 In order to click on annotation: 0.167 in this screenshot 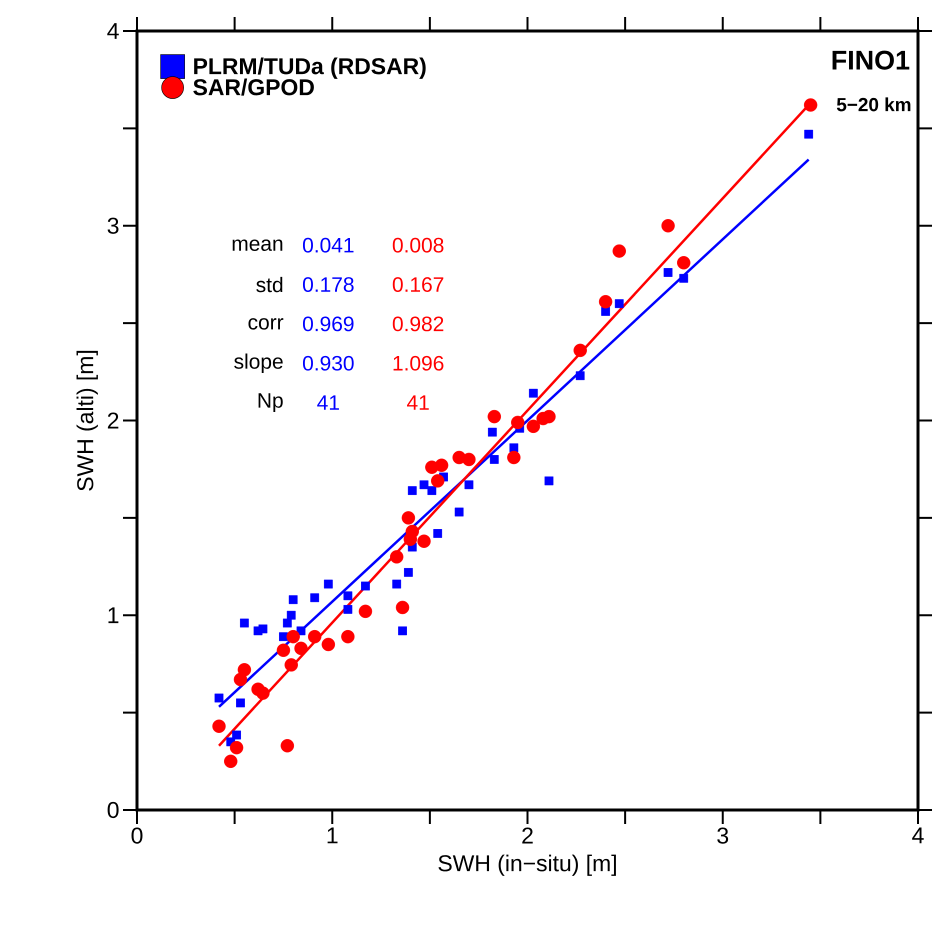, I will do `click(418, 284)`.